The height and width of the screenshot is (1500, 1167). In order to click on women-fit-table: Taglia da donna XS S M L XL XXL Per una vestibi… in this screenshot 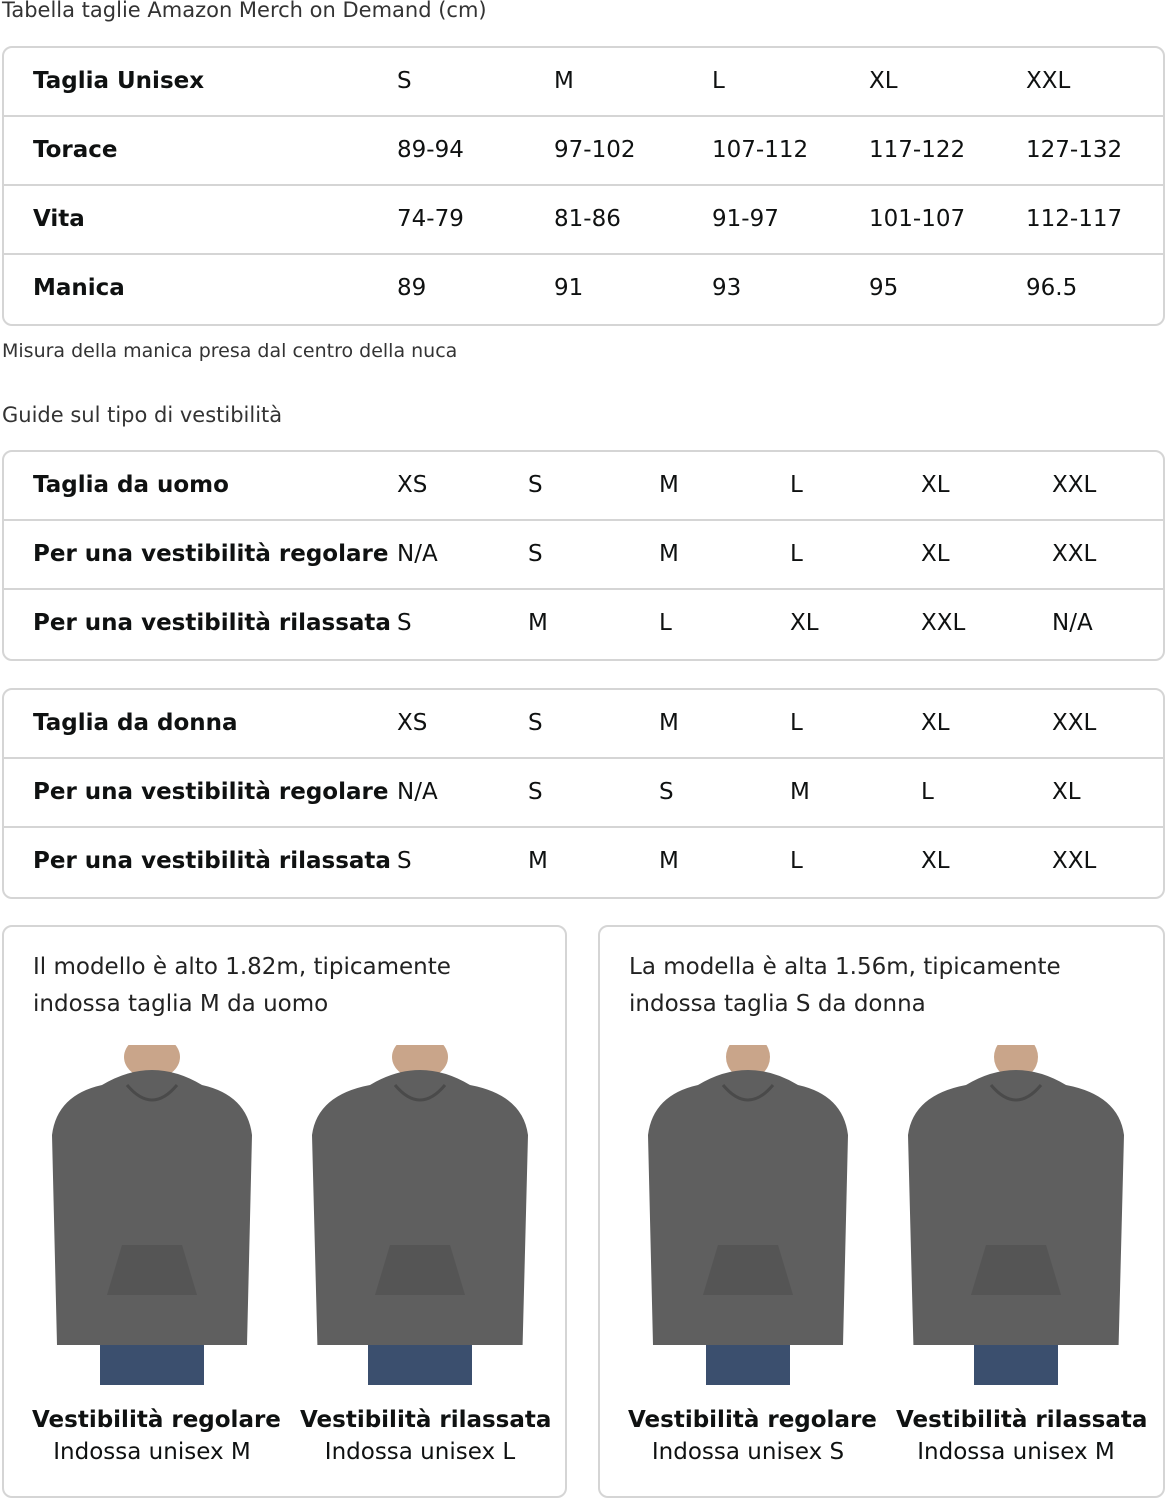, I will do `click(583, 793)`.